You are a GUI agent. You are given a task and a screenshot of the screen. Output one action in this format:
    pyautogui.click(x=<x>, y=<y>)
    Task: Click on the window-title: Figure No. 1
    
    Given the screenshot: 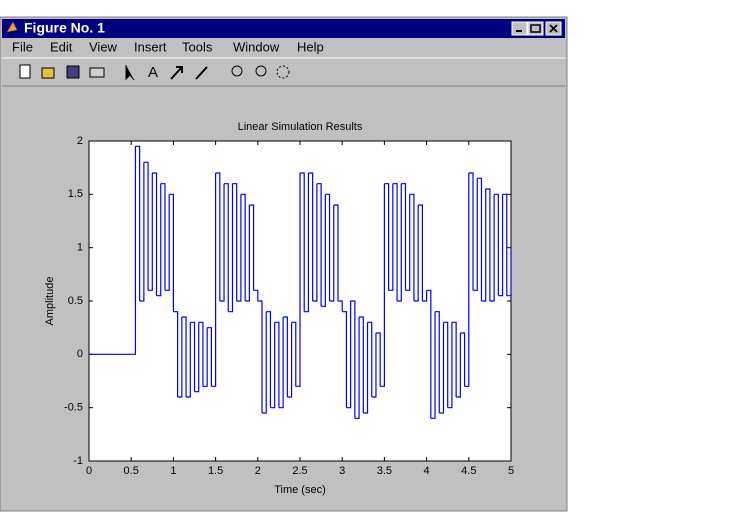 What is the action you would take?
    pyautogui.click(x=64, y=28)
    